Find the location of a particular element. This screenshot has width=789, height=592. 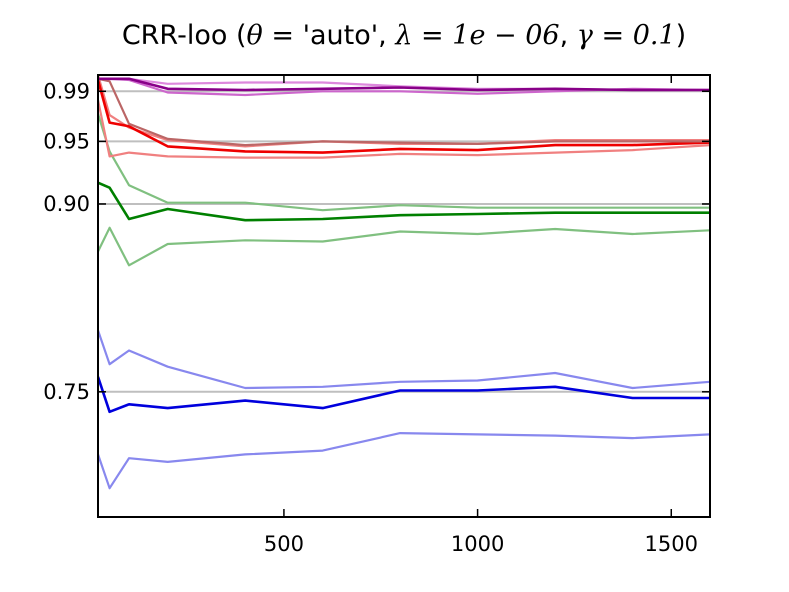

title-suffix: ) is located at coordinates (681, 35).